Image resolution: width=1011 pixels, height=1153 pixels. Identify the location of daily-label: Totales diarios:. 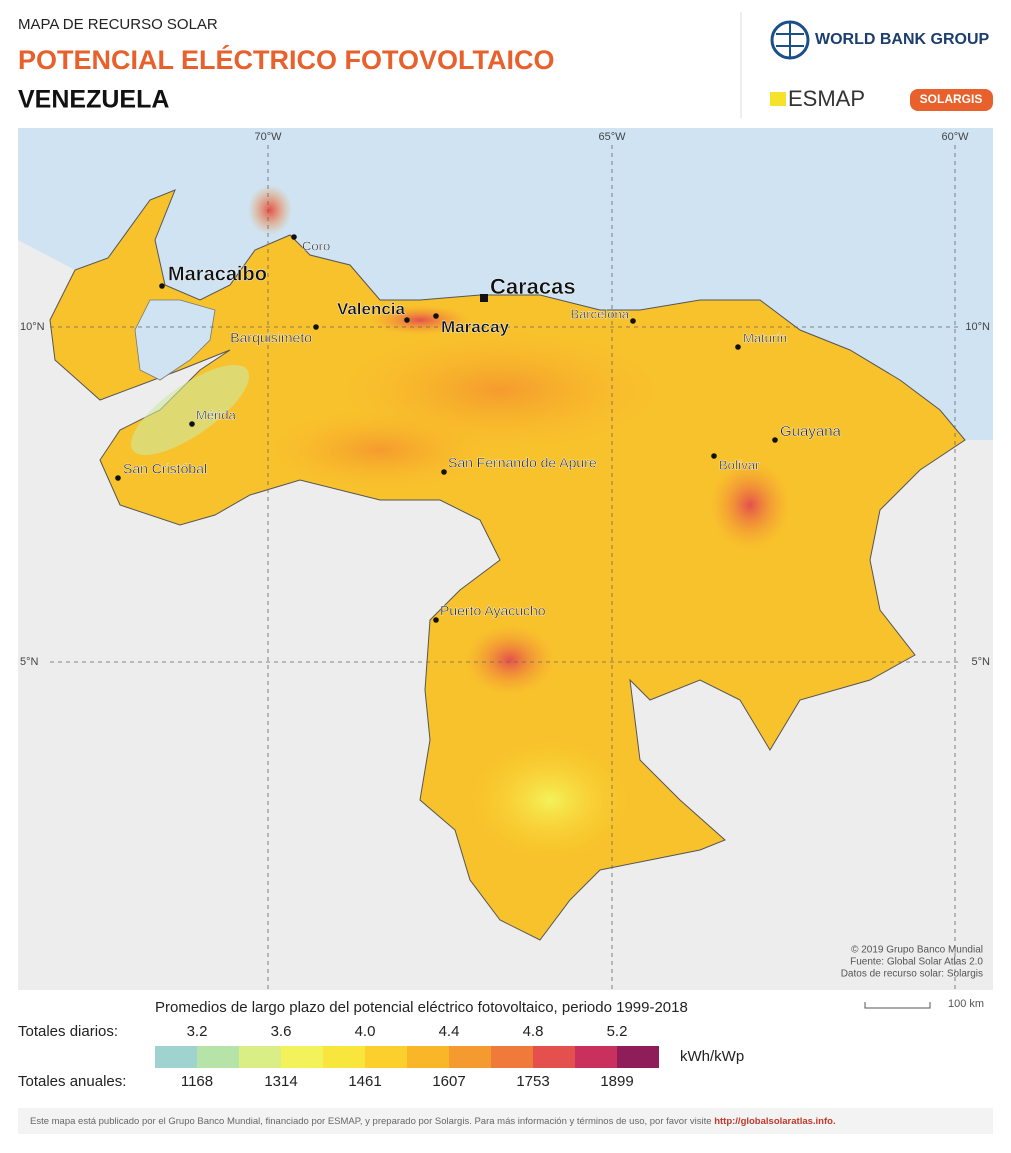
(68, 1031).